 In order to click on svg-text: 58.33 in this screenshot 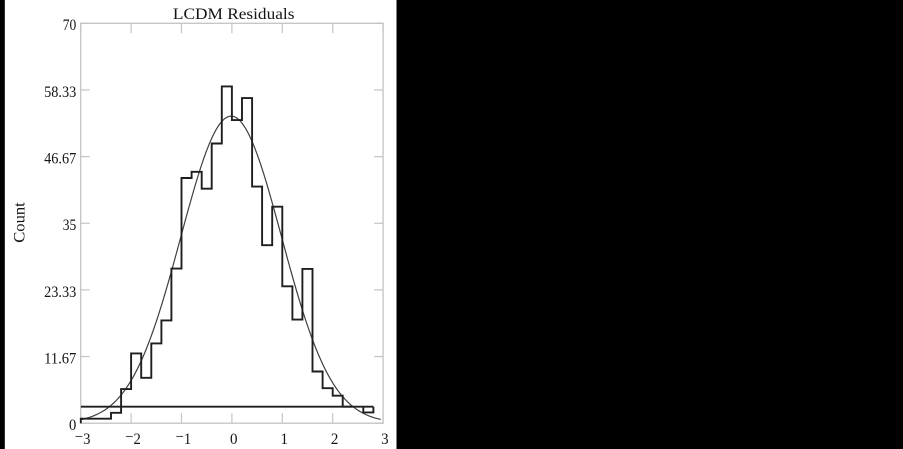, I will do `click(60, 92)`.